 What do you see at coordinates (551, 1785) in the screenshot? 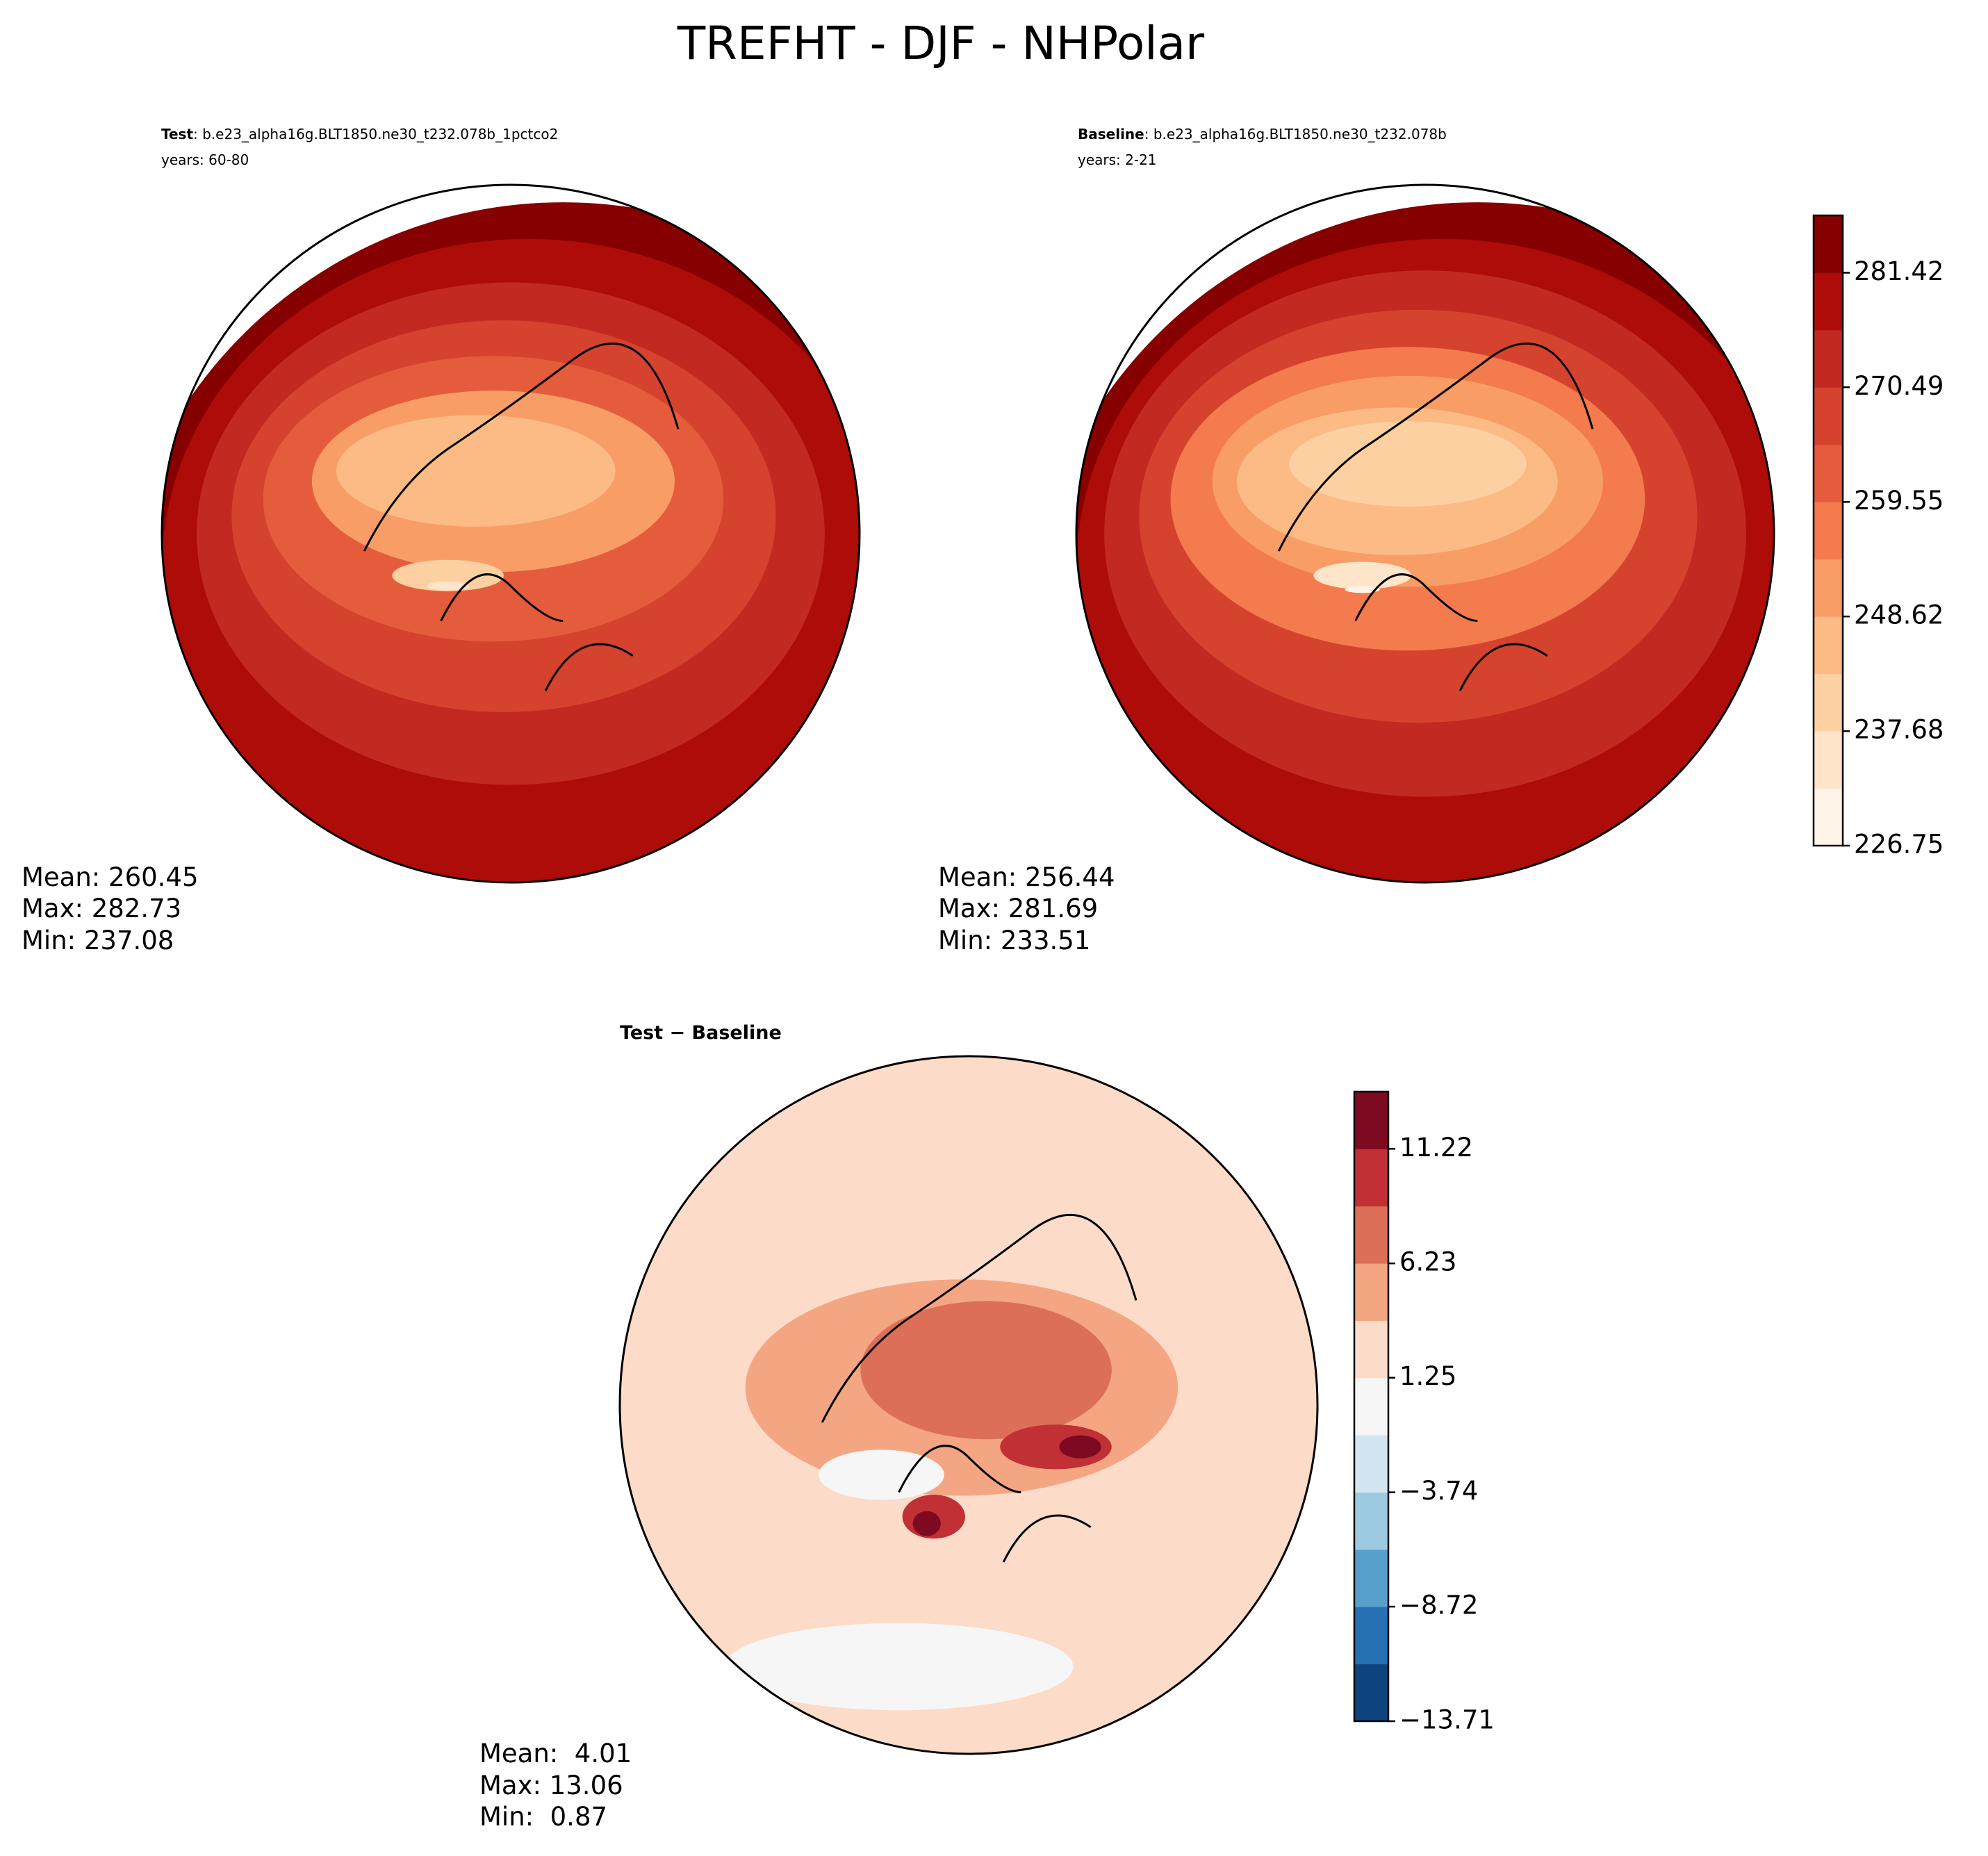
I see `stat: Max: 13.06` at bounding box center [551, 1785].